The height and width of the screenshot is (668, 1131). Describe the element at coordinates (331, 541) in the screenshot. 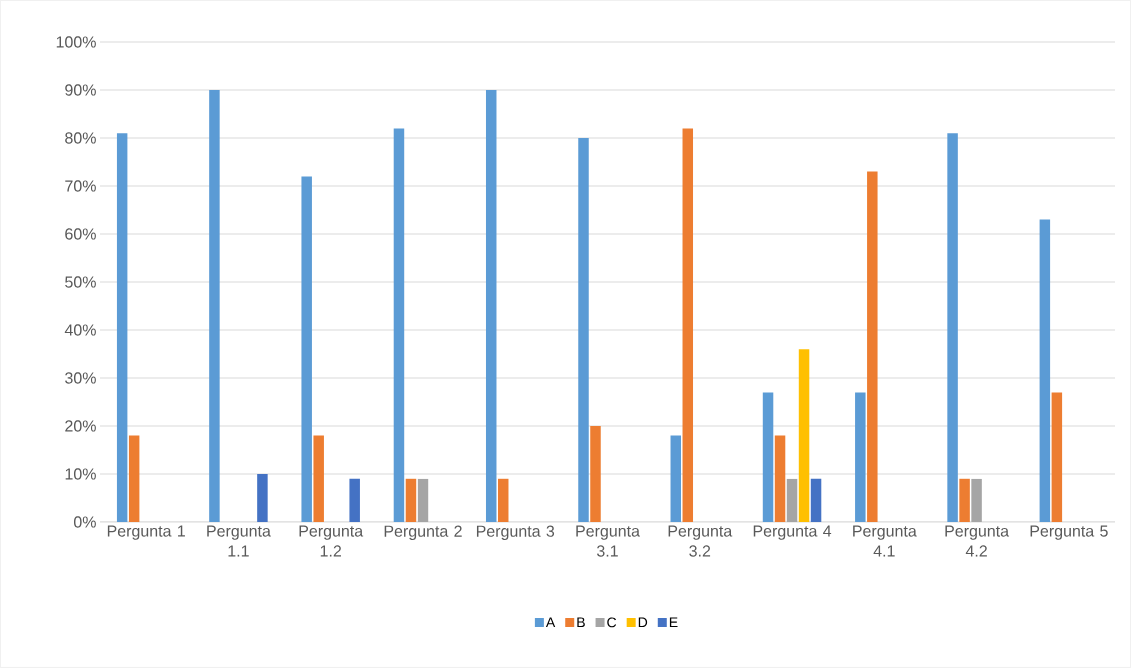

I see `x-tick-label: Pergunta 1.2` at that location.